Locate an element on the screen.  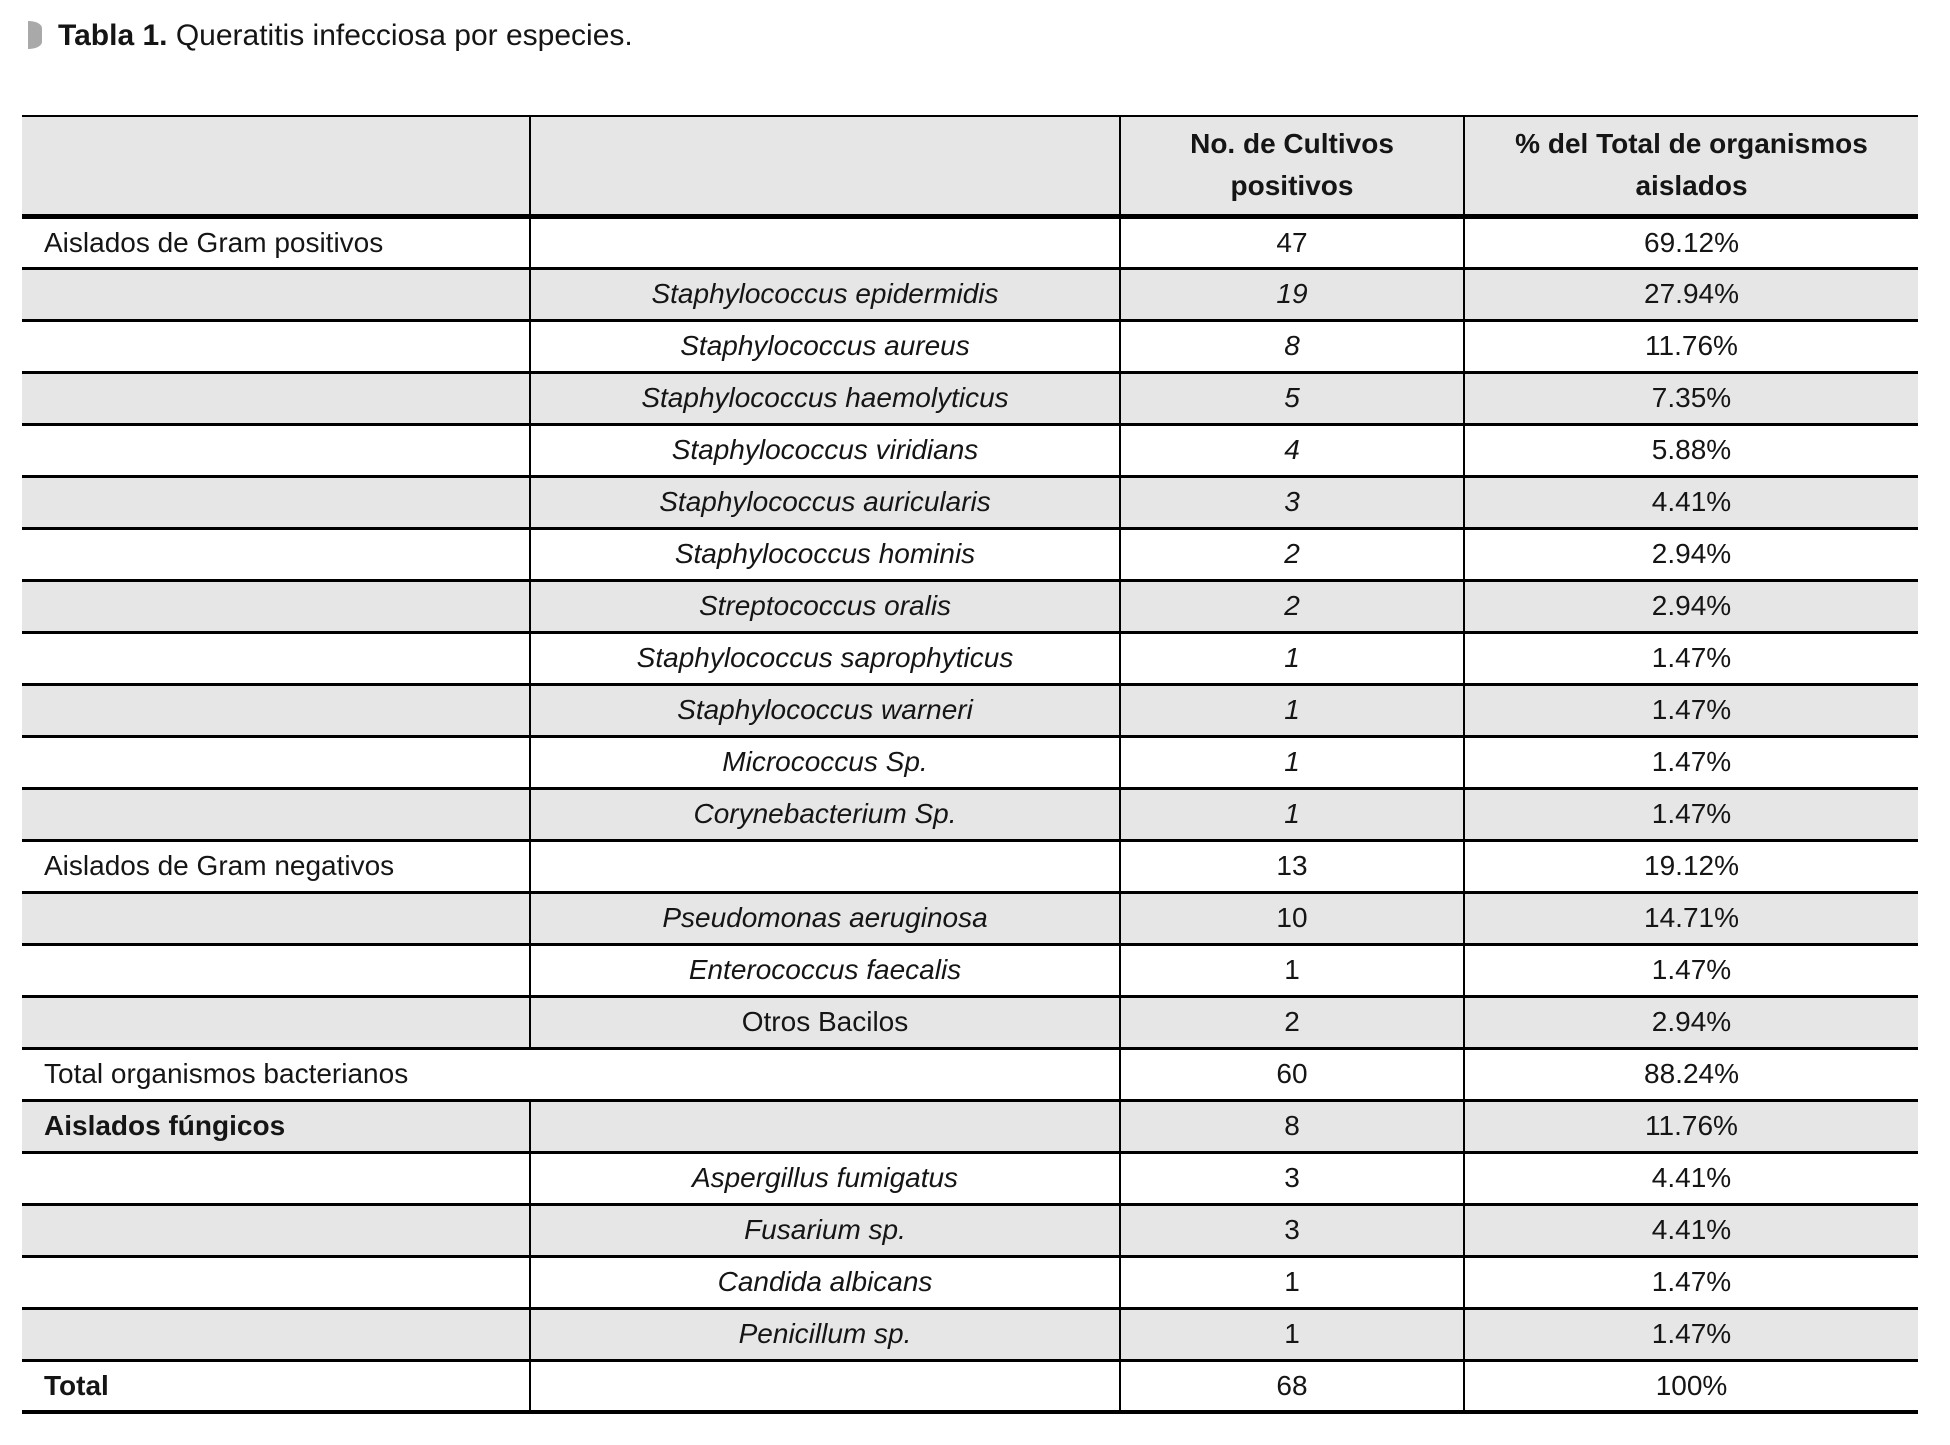
header-percent-line2: aislados is located at coordinates (1691, 186).